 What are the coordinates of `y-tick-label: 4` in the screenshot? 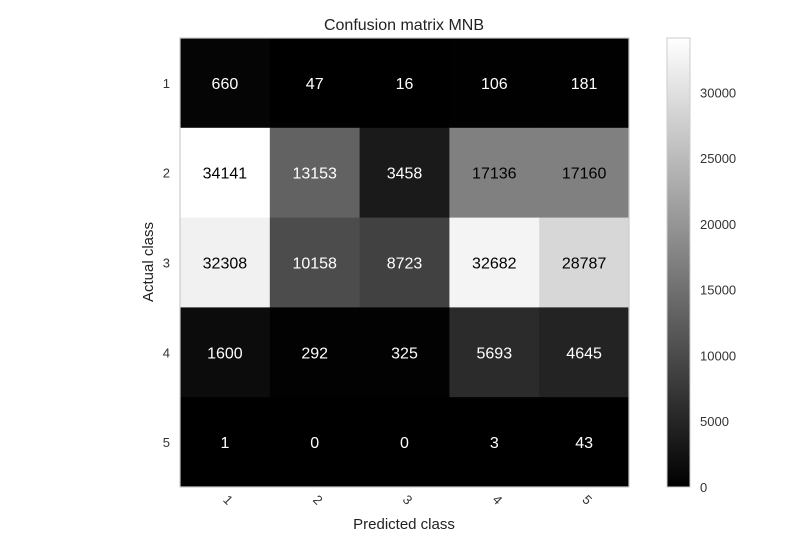 It's located at (166, 352).